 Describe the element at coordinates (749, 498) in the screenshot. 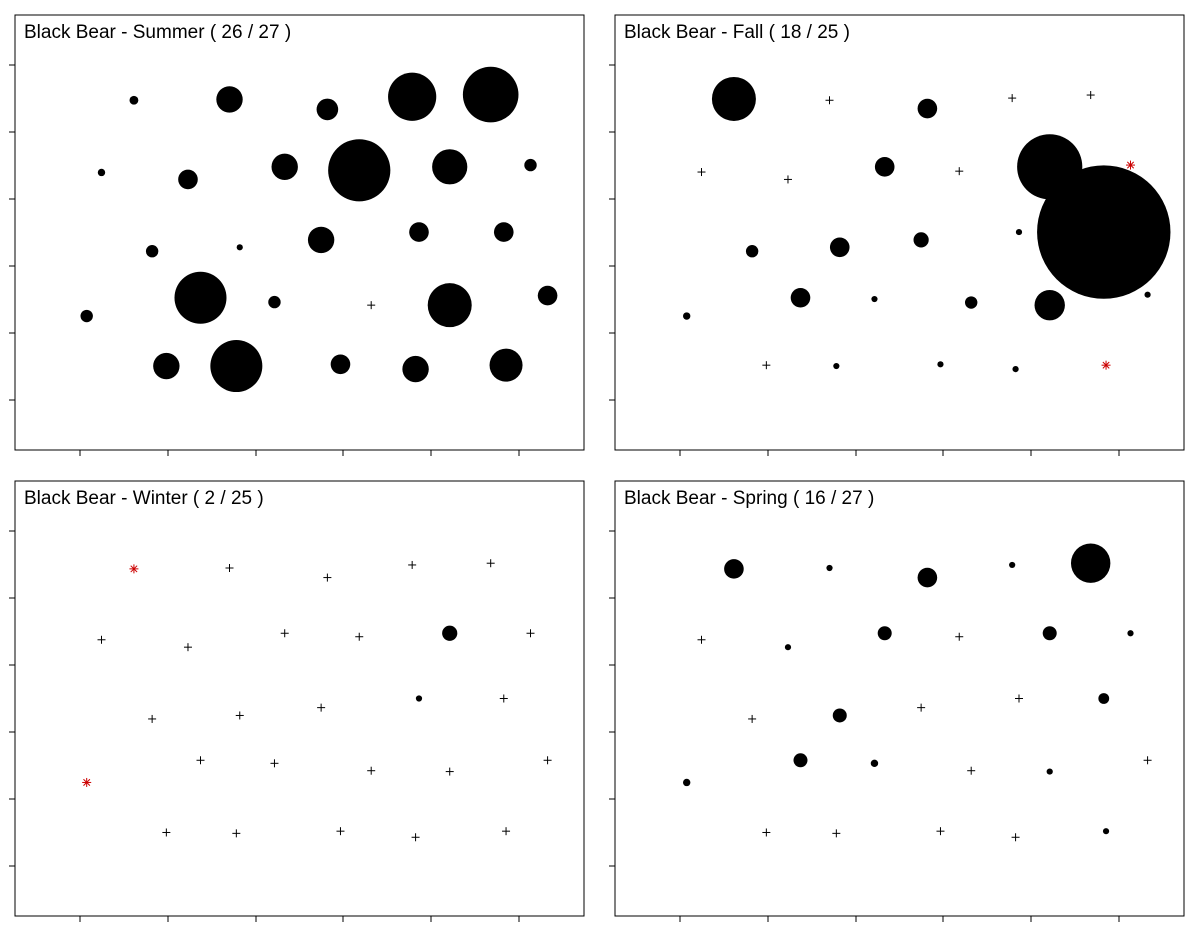

I see `panel-title: Black Bear - Spring ( 16 / 27 )` at that location.